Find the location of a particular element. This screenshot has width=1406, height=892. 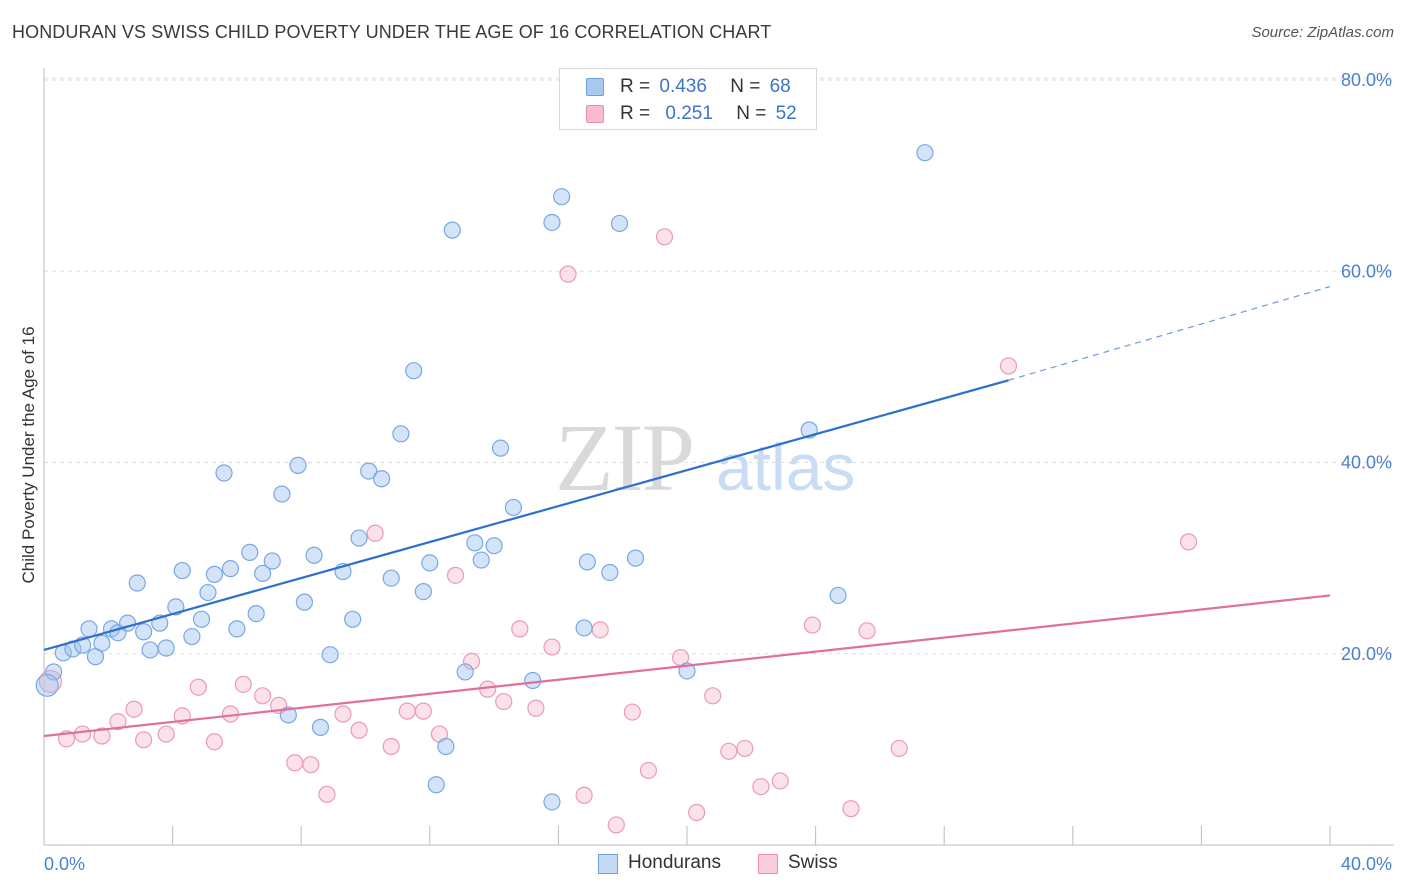

legend-r-label: R = is located at coordinates (635, 113).